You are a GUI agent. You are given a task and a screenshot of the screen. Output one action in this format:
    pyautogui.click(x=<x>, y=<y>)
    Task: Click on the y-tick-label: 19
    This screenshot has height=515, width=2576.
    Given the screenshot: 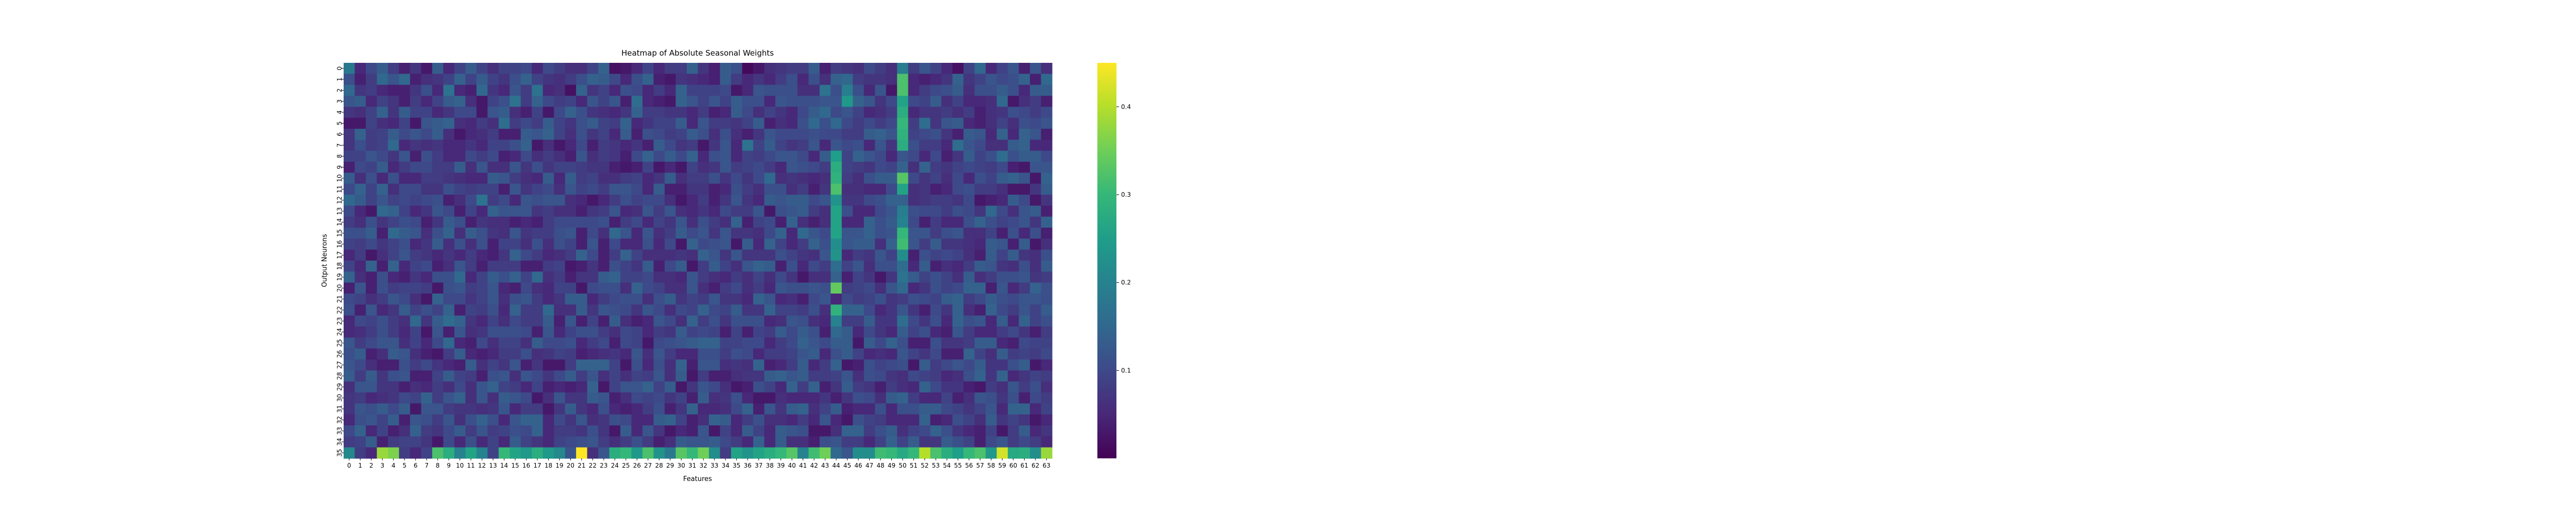 What is the action you would take?
    pyautogui.click(x=339, y=277)
    